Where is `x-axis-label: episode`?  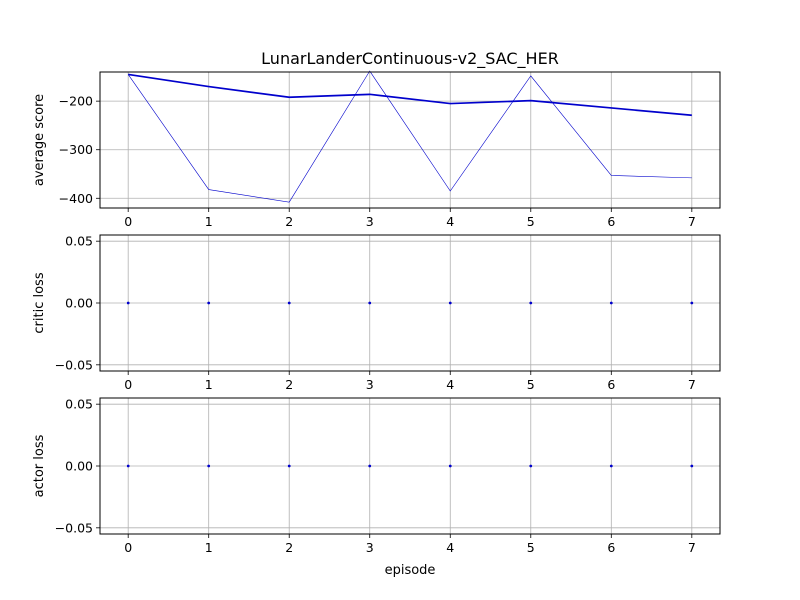
x-axis-label: episode is located at coordinates (410, 570).